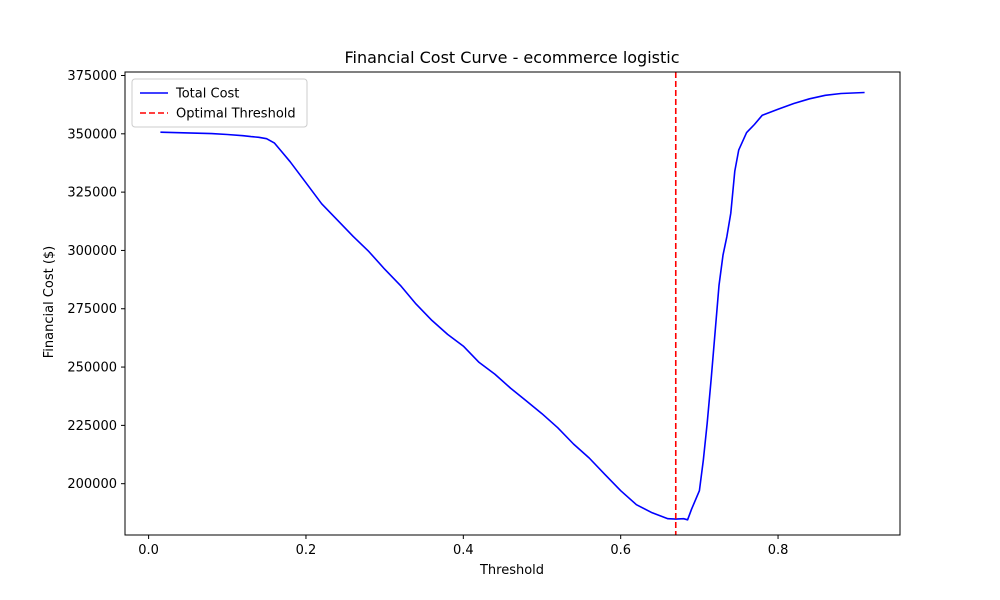 Image resolution: width=1000 pixels, height=600 pixels. What do you see at coordinates (92, 134) in the screenshot?
I see `y-tick-label: 350000` at bounding box center [92, 134].